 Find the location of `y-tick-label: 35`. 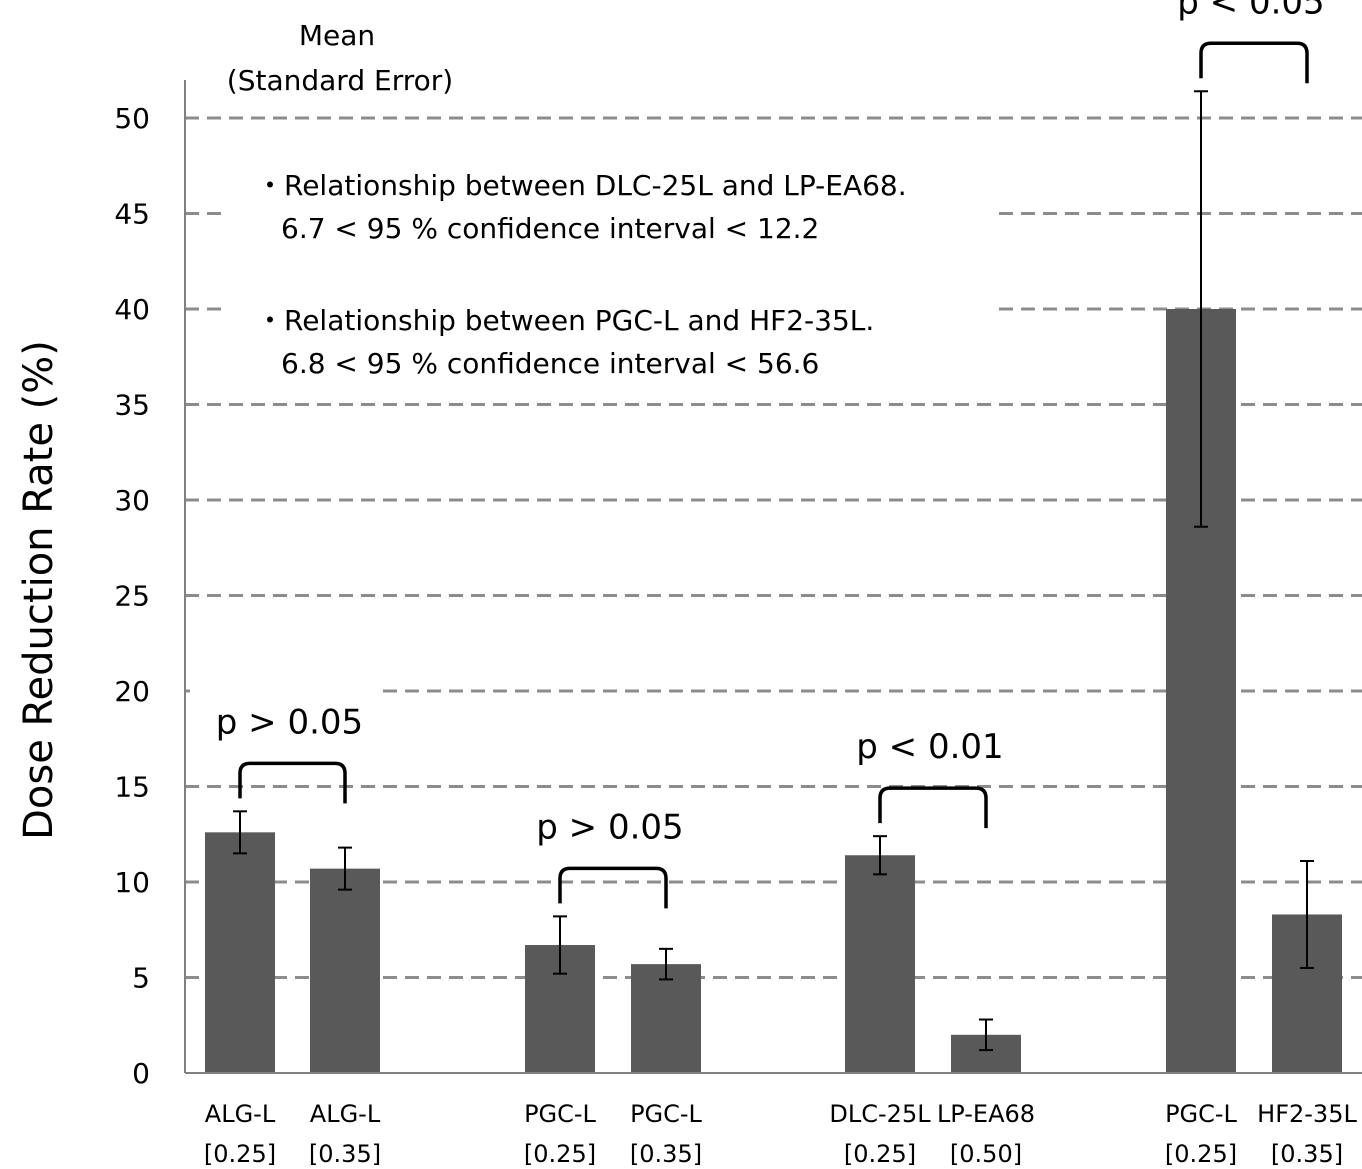

y-tick-label: 35 is located at coordinates (132, 405).